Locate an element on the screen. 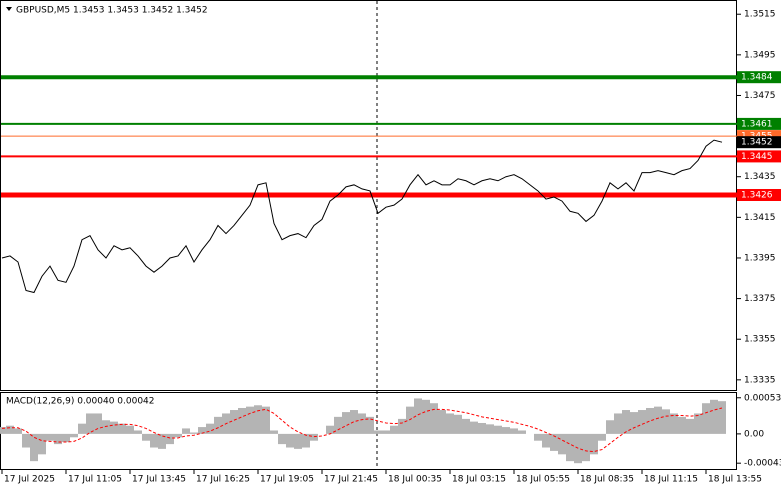  x-tick-label: 17 Jul 2025 is located at coordinates (29, 480).